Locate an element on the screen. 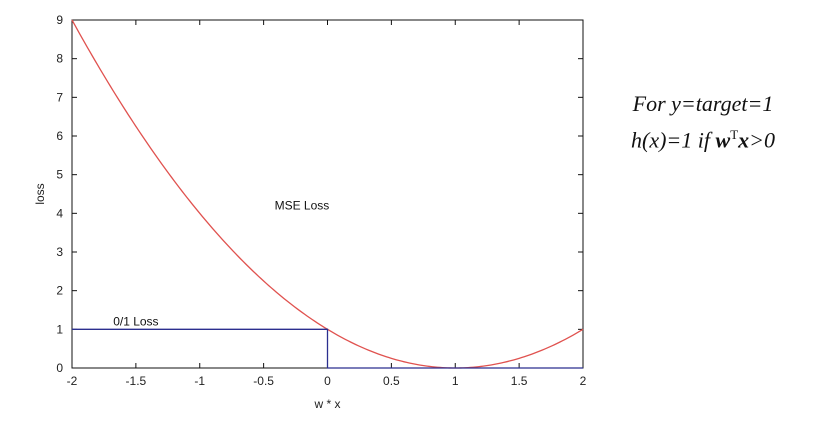 Image resolution: width=817 pixels, height=430 pixels. x-tick-label: 0 is located at coordinates (327, 381).